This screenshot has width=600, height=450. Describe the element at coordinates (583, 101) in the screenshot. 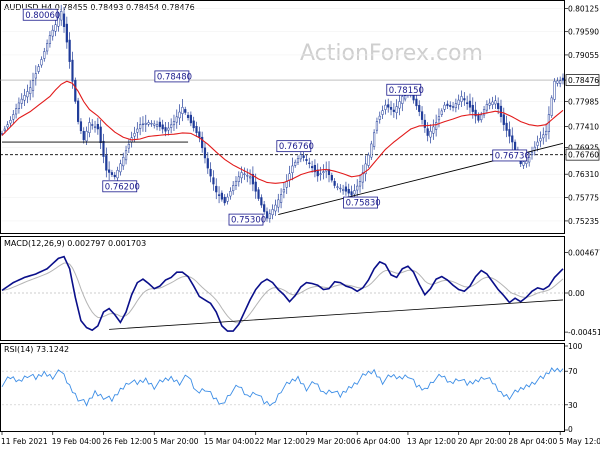

I see `price-tick-label: 0.77985` at that location.